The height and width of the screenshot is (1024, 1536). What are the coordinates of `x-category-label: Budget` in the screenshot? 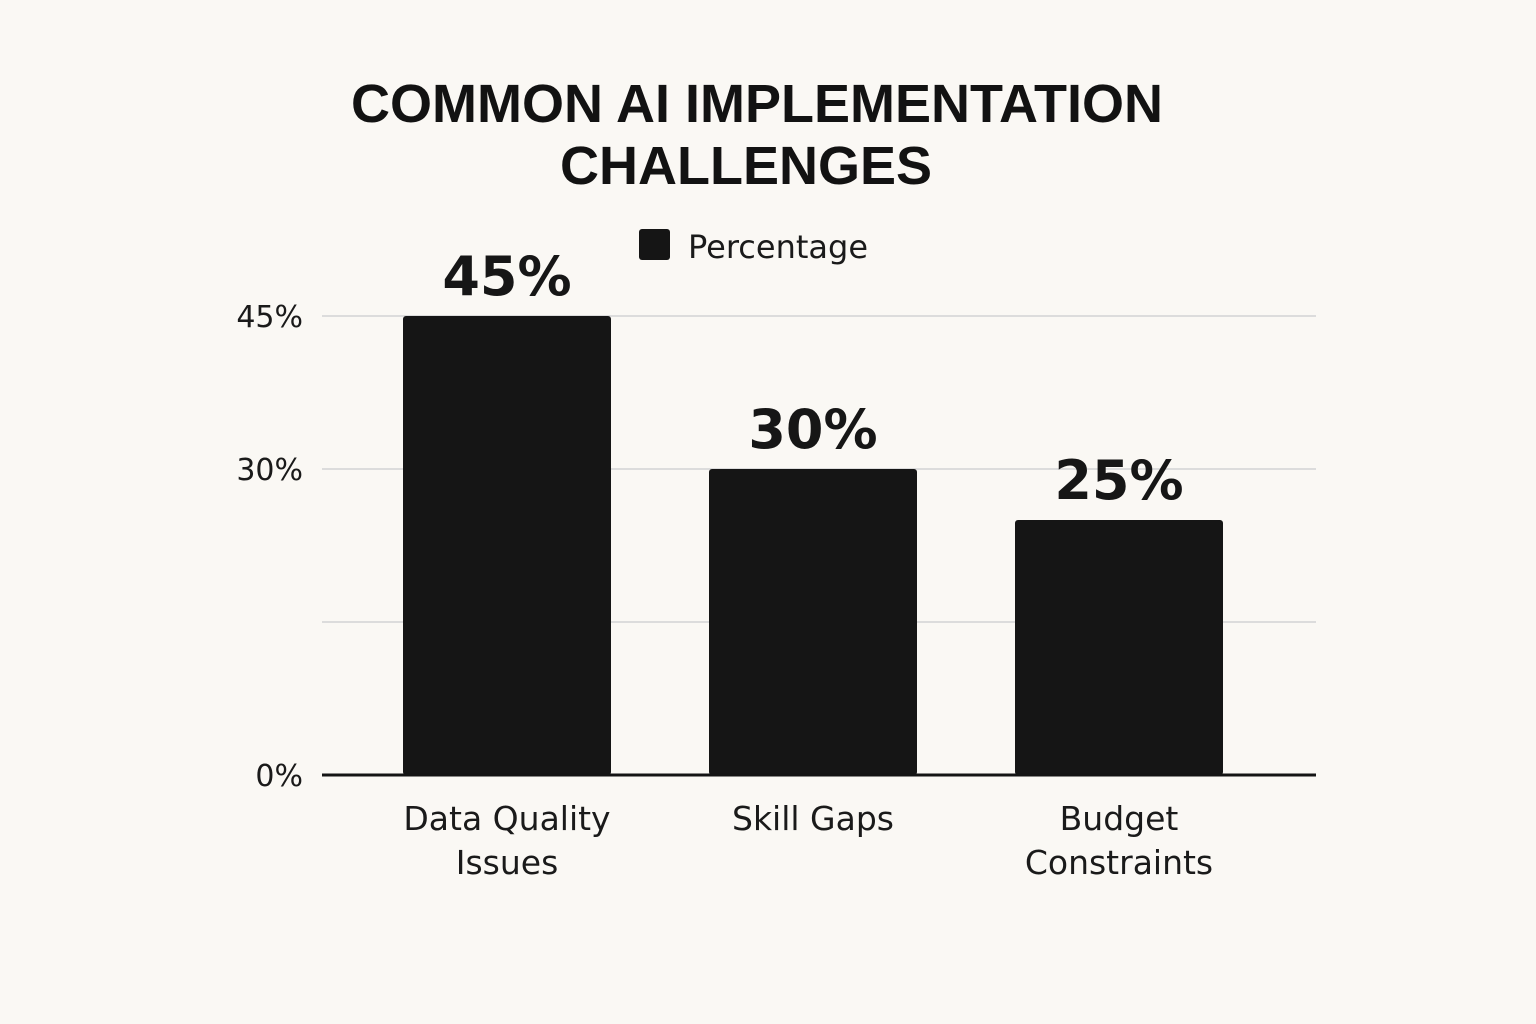 It's located at (1119, 818).